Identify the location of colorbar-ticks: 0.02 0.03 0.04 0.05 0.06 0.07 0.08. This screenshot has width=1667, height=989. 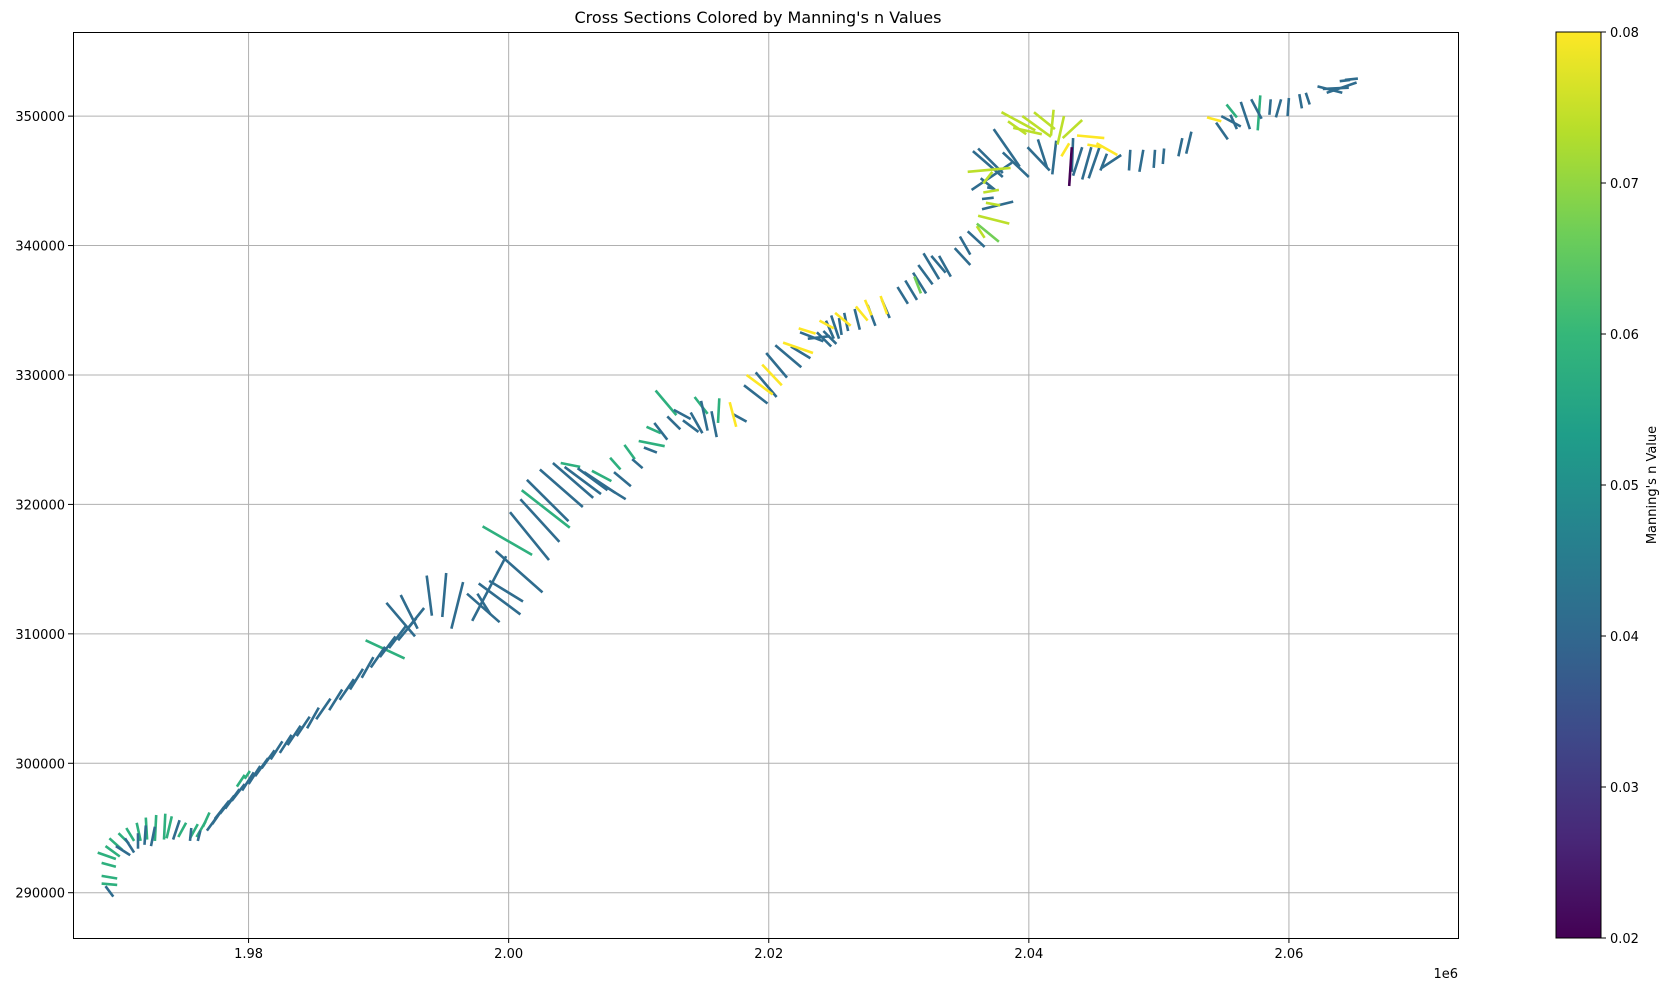
(1620, 486).